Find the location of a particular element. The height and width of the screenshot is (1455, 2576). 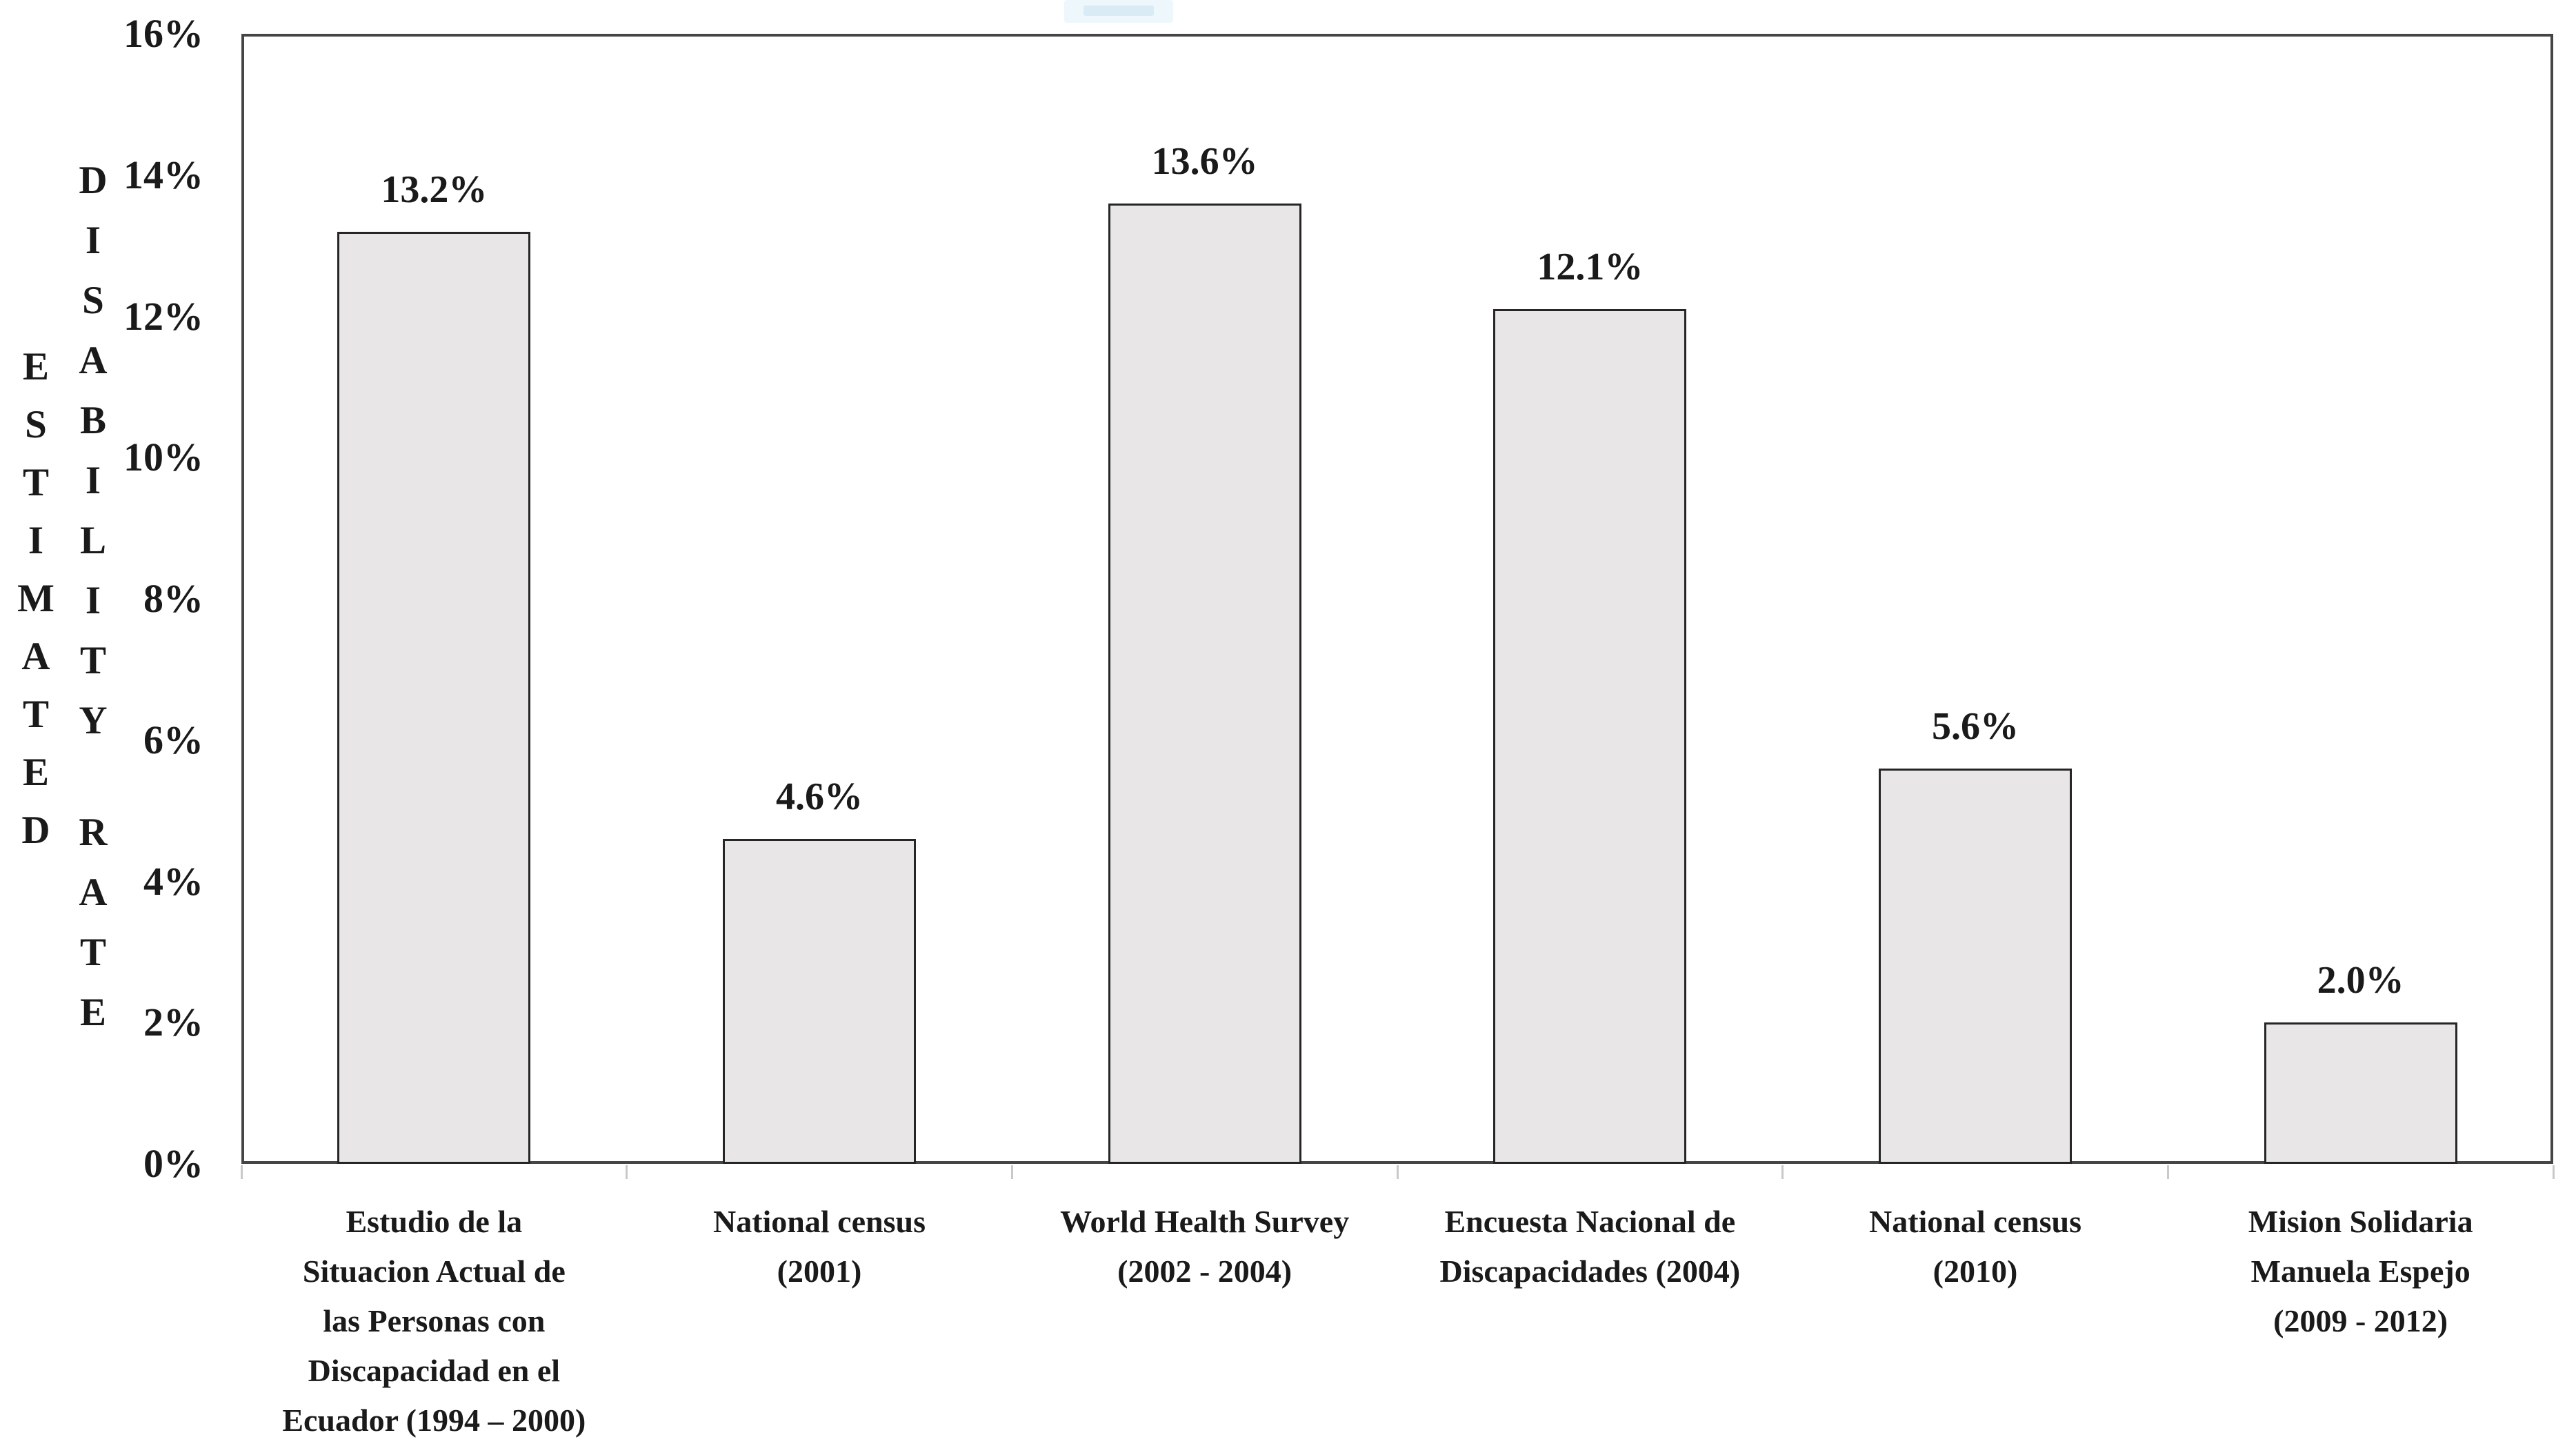

y-tick-label: 2% is located at coordinates (173, 1022).